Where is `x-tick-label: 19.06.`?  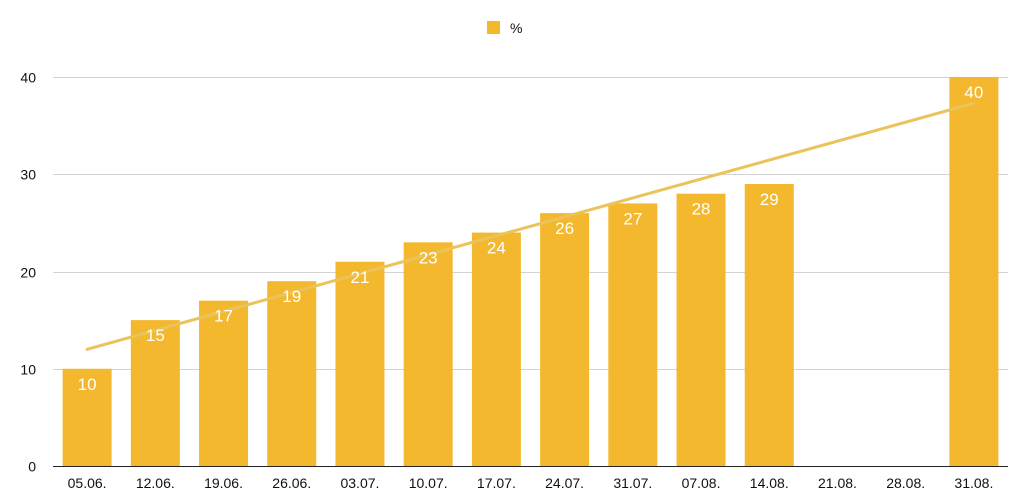 x-tick-label: 19.06. is located at coordinates (223, 483).